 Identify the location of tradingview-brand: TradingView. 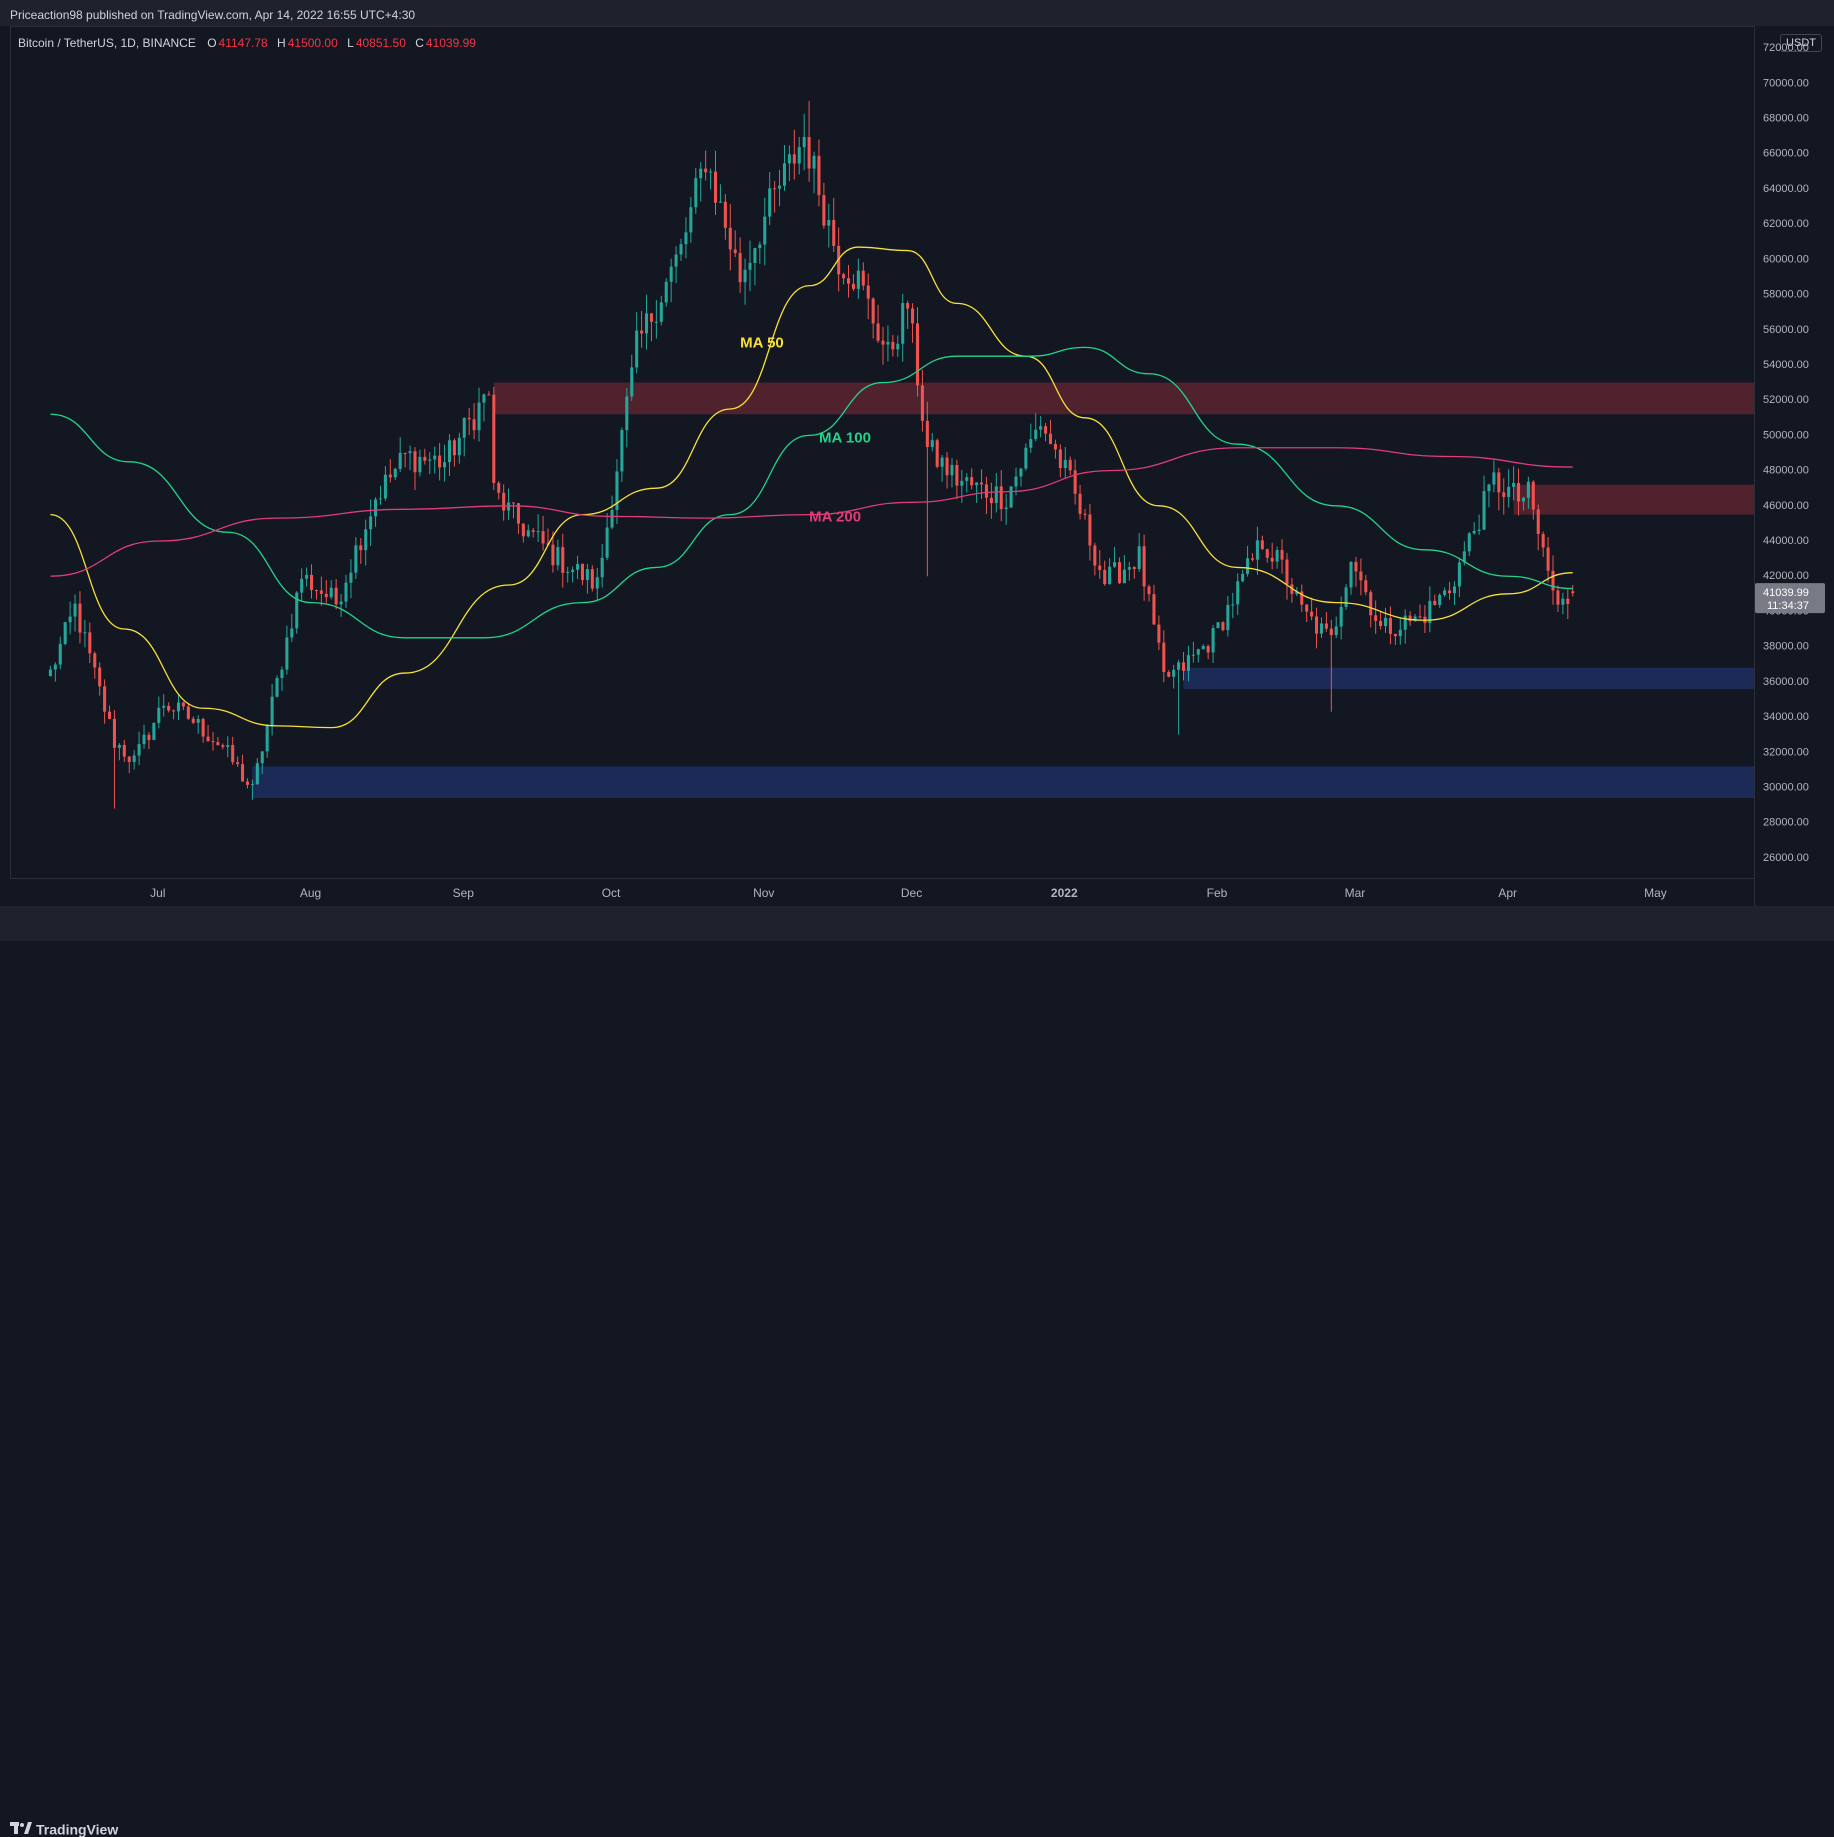
(64, 1828).